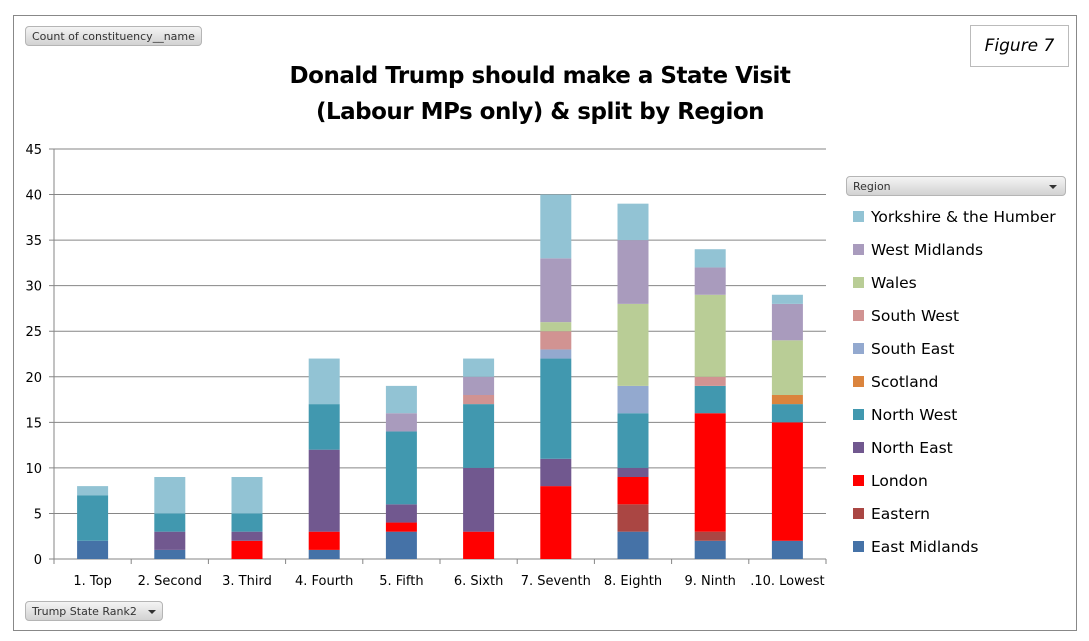 Image resolution: width=1089 pixels, height=641 pixels. What do you see at coordinates (33, 423) in the screenshot?
I see `y-tick-label: 15` at bounding box center [33, 423].